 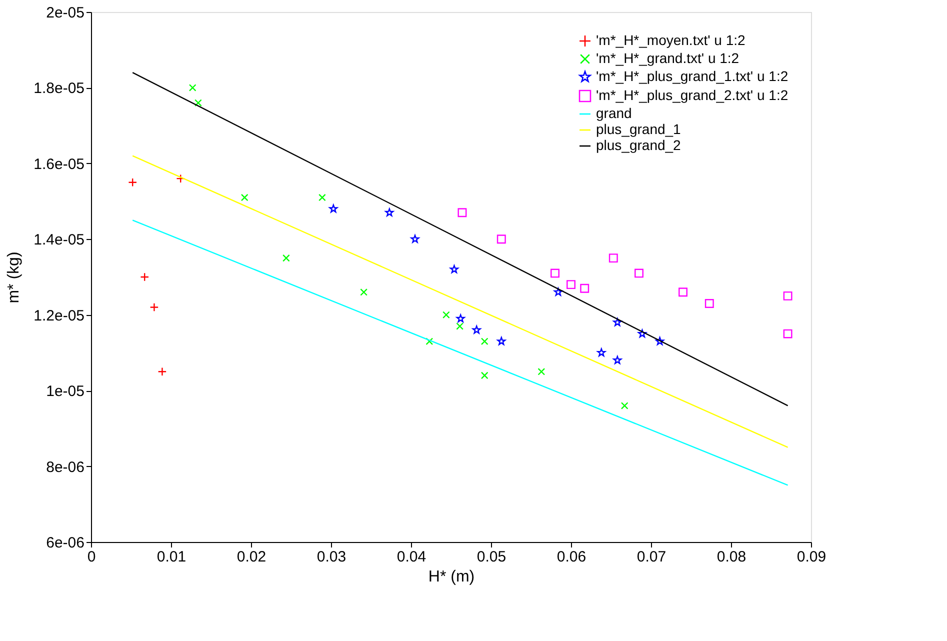 I want to click on x-tick-label: 0.07, so click(x=651, y=557).